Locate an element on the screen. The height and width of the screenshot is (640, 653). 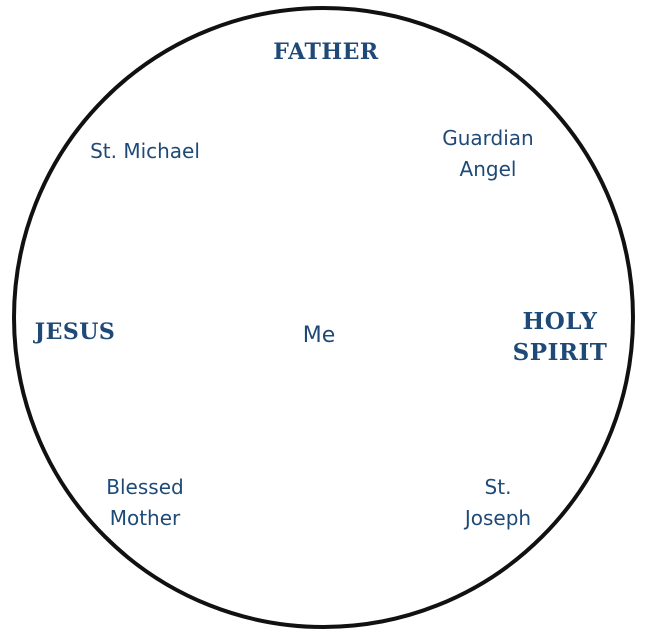
node-father: FATHER is located at coordinates (326, 52).